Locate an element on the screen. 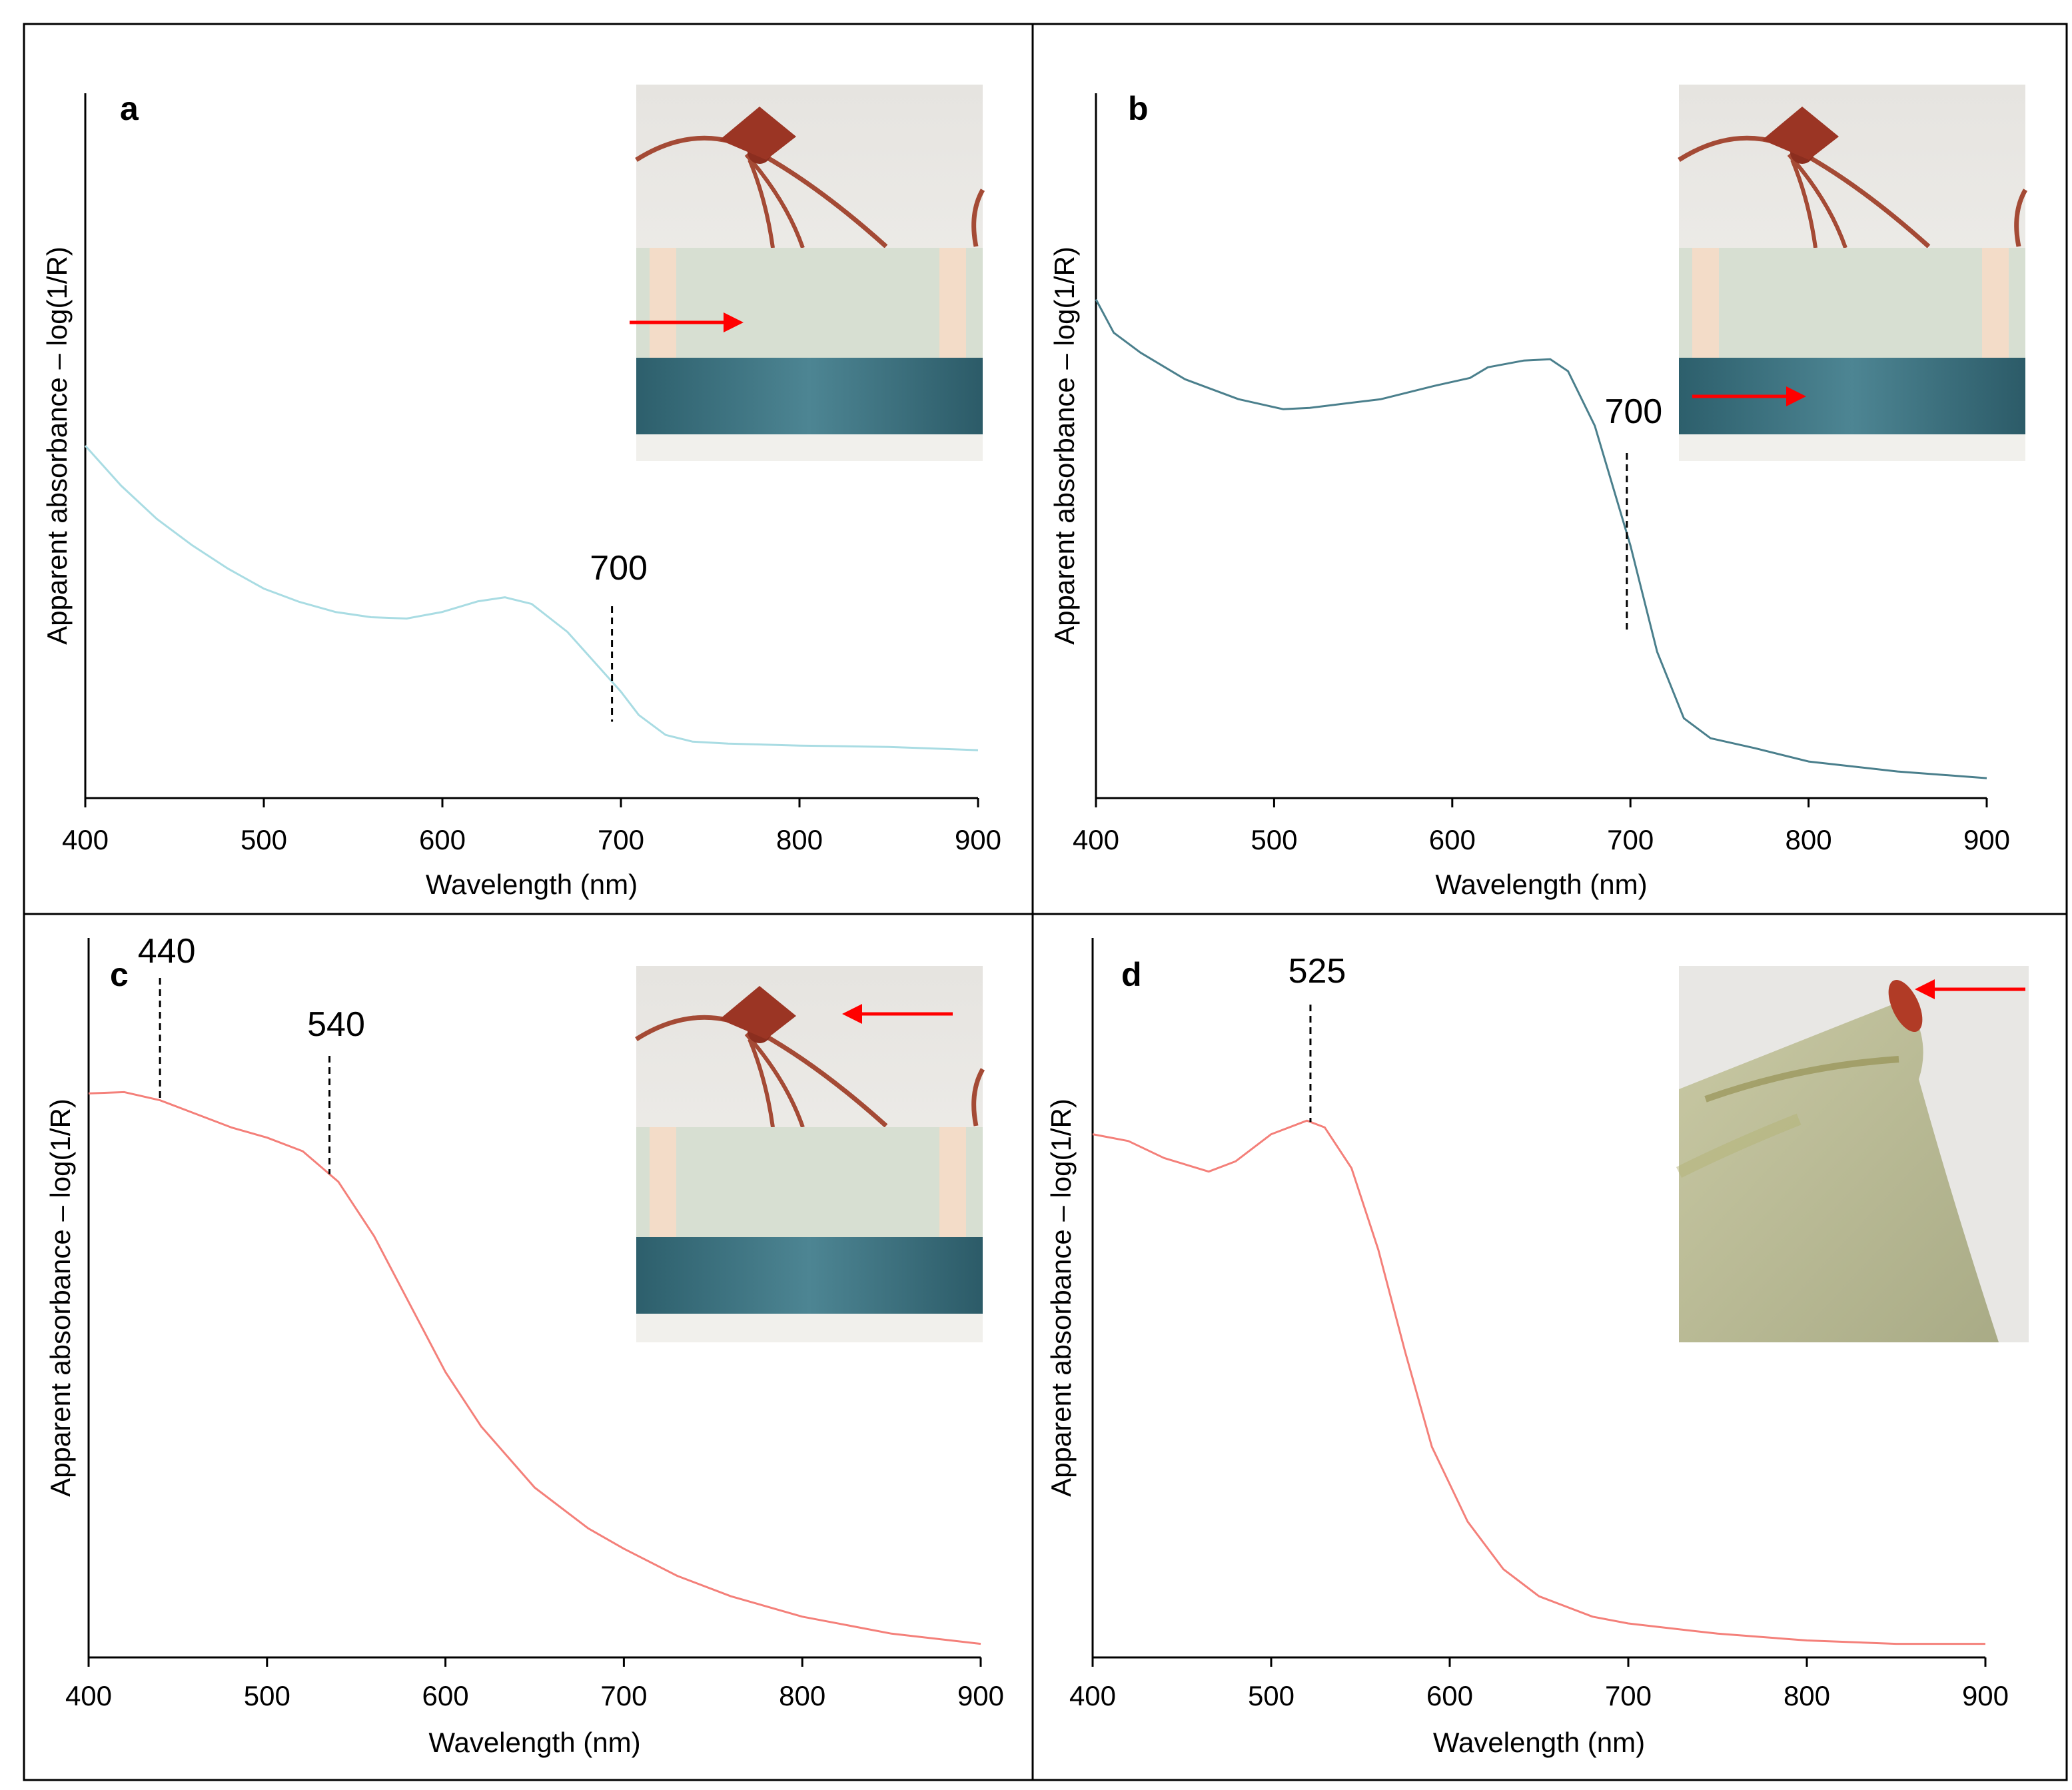  panel-b-x-tick-label: 900 is located at coordinates (1986, 839).